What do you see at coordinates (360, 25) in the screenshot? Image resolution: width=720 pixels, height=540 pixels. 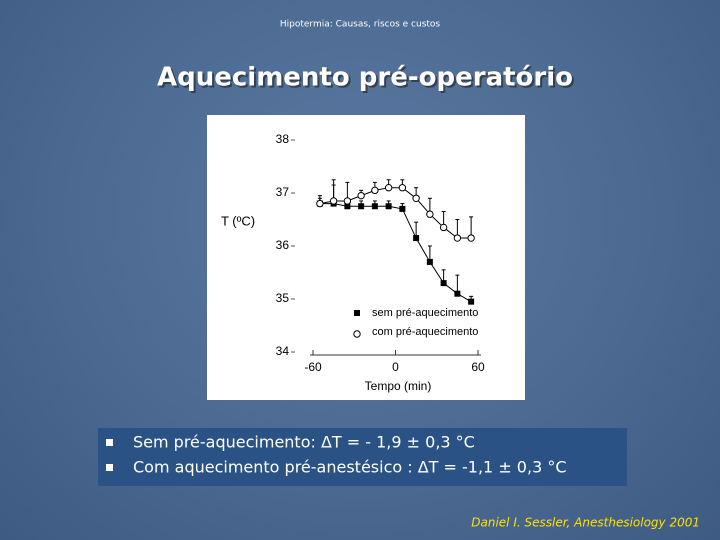 I see `slide-header: Hipotermia: Causas, riscos e custos` at bounding box center [360, 25].